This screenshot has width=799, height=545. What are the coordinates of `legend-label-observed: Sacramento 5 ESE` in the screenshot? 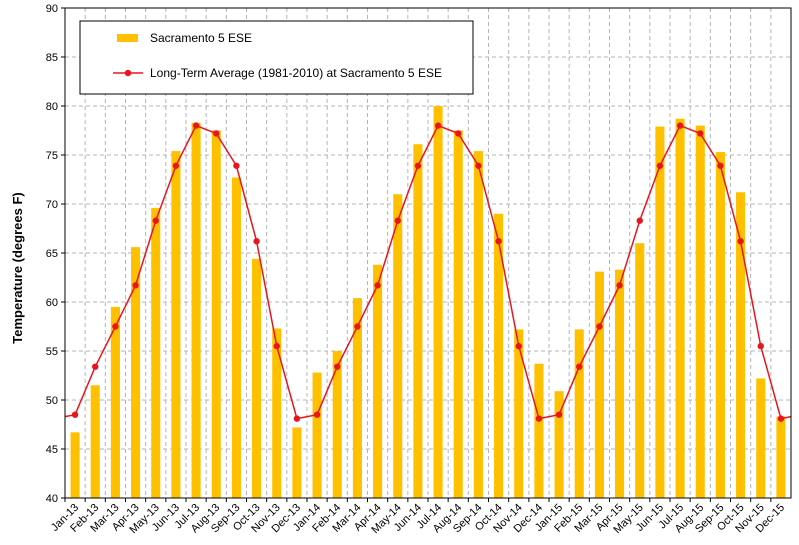 It's located at (201, 38).